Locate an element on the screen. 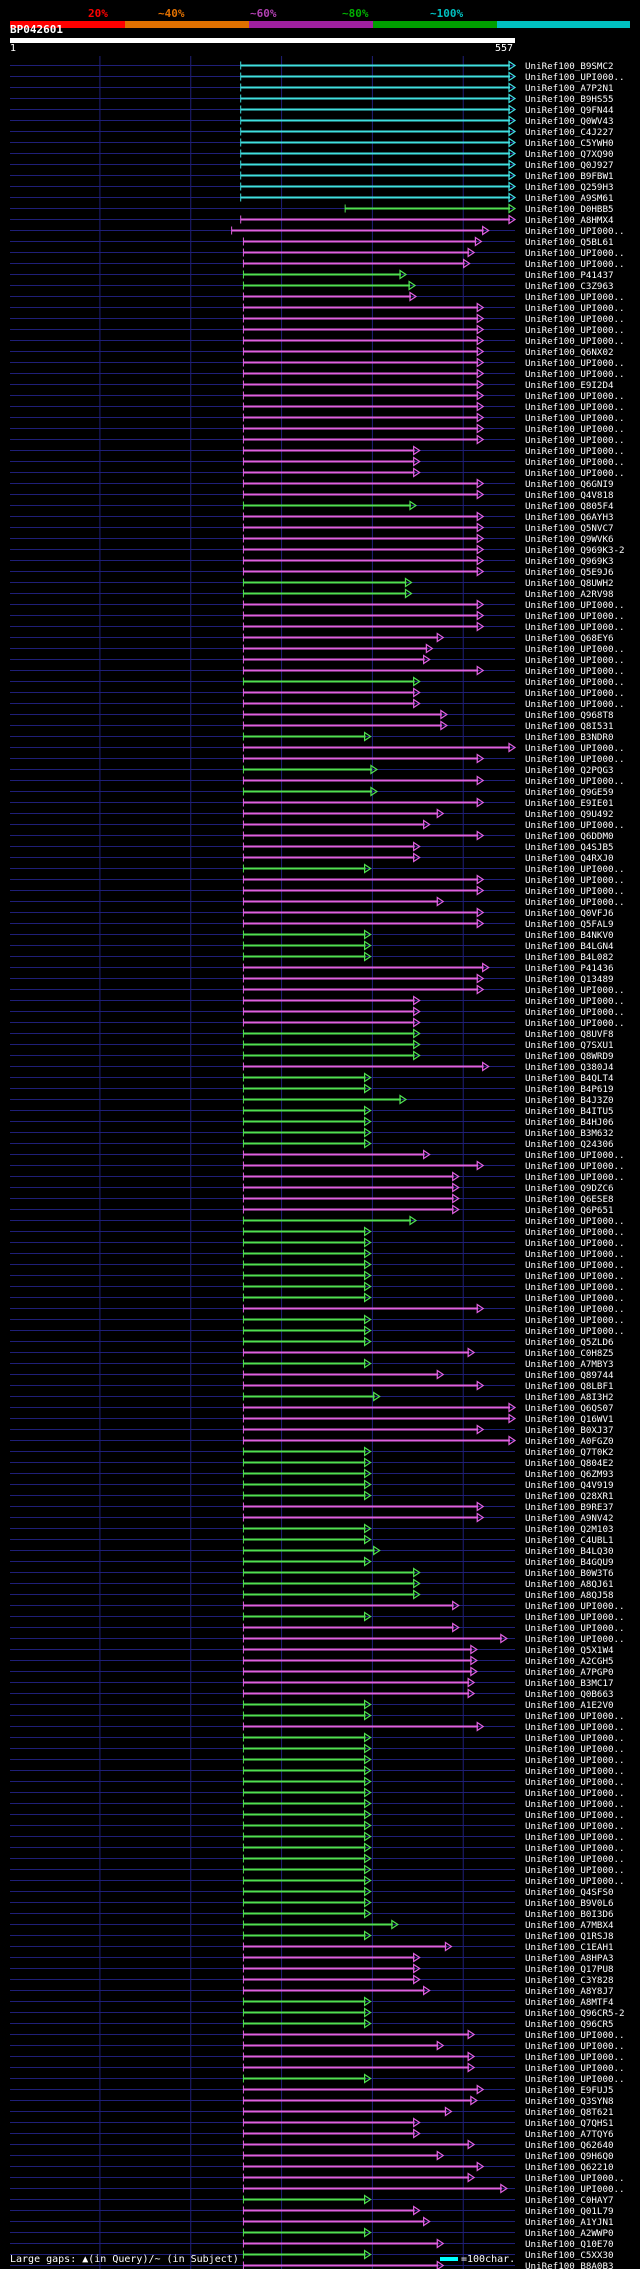  hit-label: UniRef100_Q13489 is located at coordinates (569, 979).